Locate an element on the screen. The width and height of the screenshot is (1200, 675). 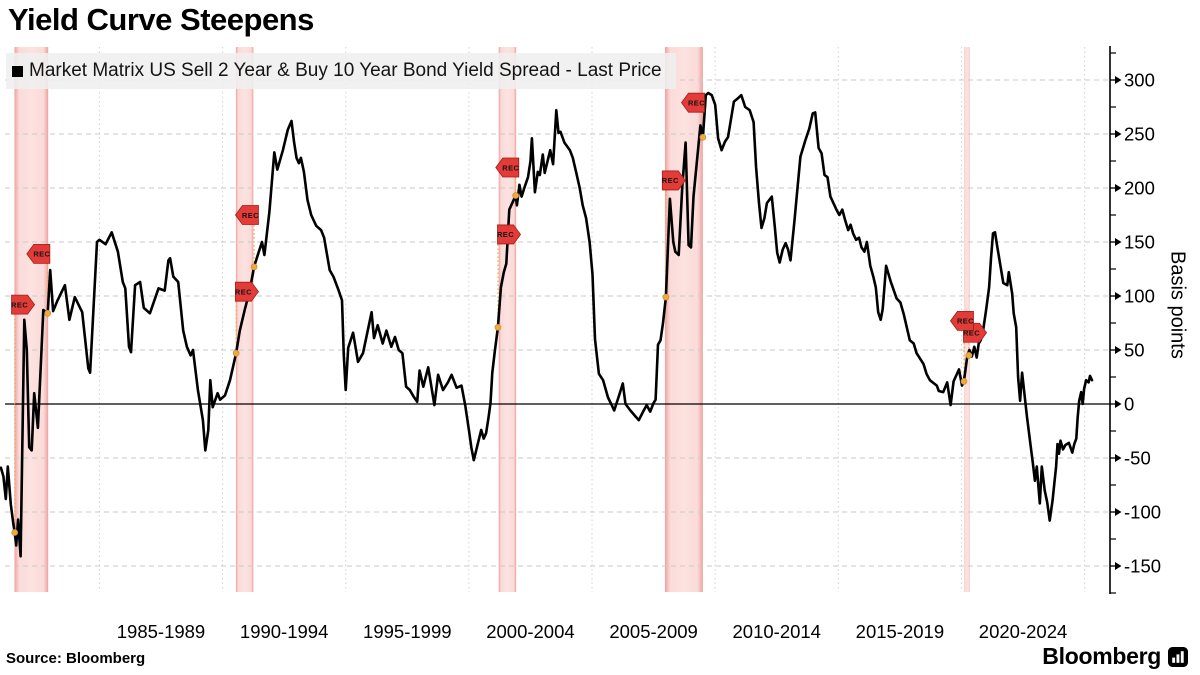
x-axis-tick-label: 1985-1989 is located at coordinates (161, 631).